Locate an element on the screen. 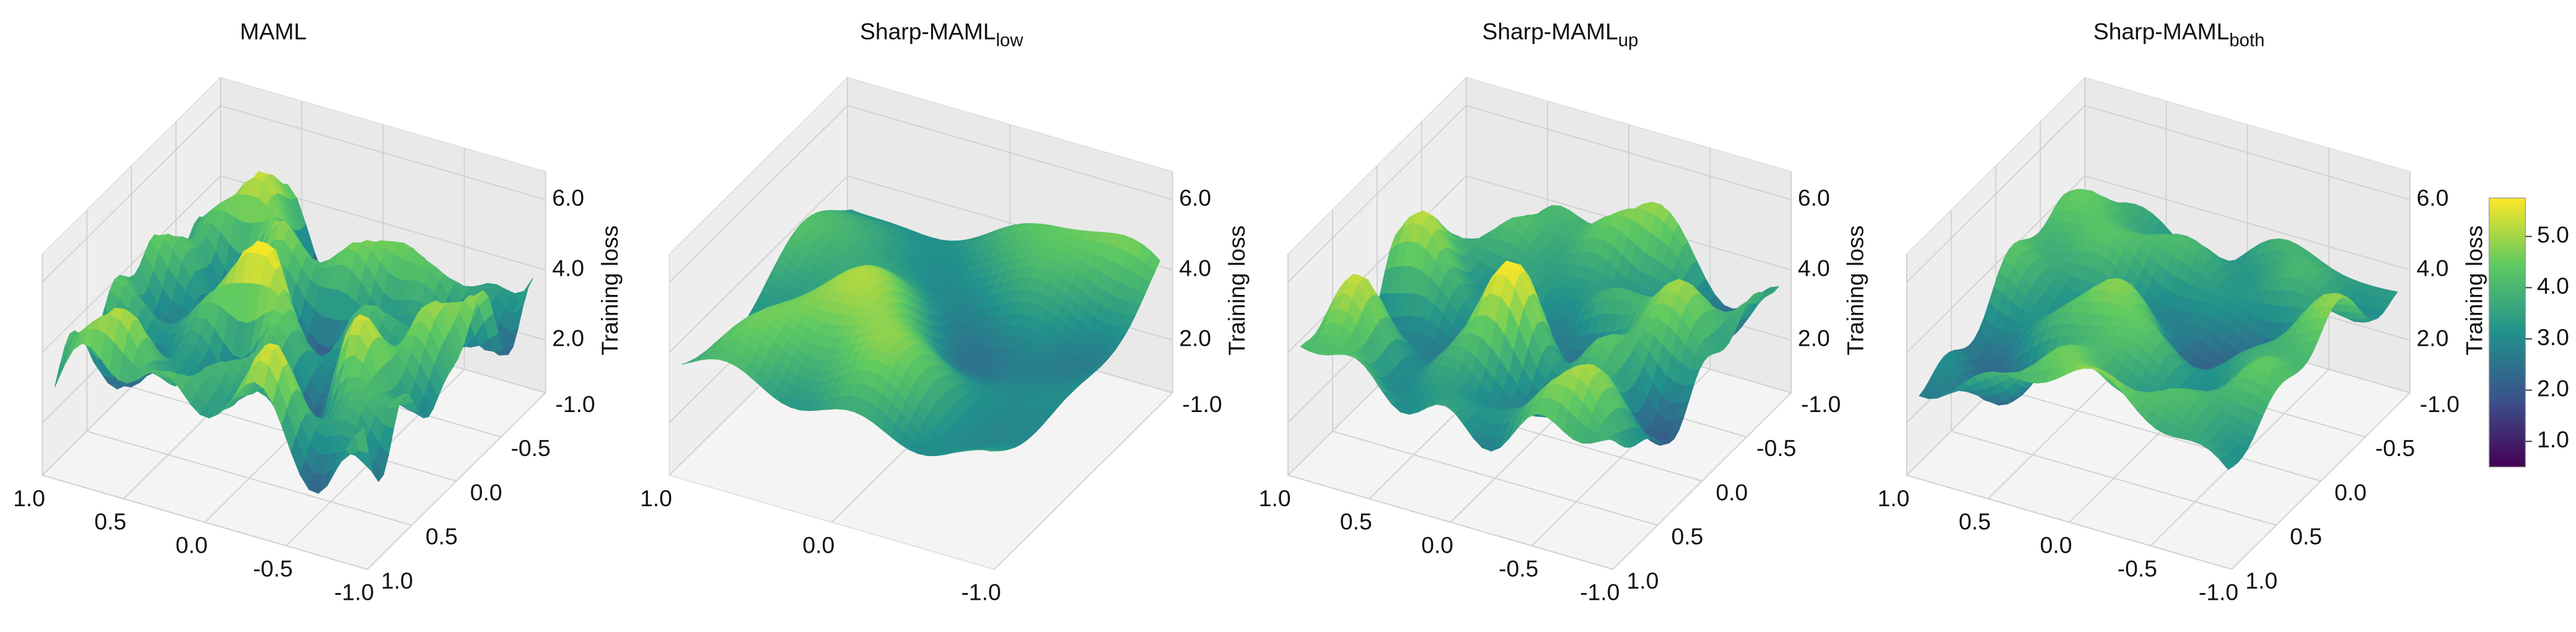 This screenshot has width=2576, height=632. colorbar is located at coordinates (2507, 332).